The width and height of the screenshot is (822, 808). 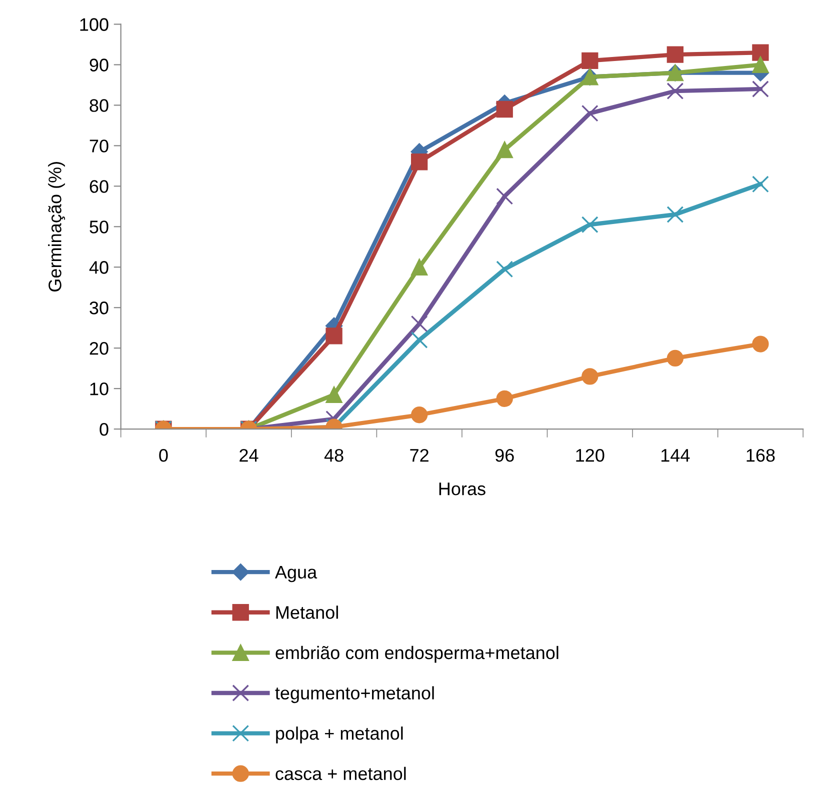 I want to click on x-tick-label: 120, so click(x=590, y=455).